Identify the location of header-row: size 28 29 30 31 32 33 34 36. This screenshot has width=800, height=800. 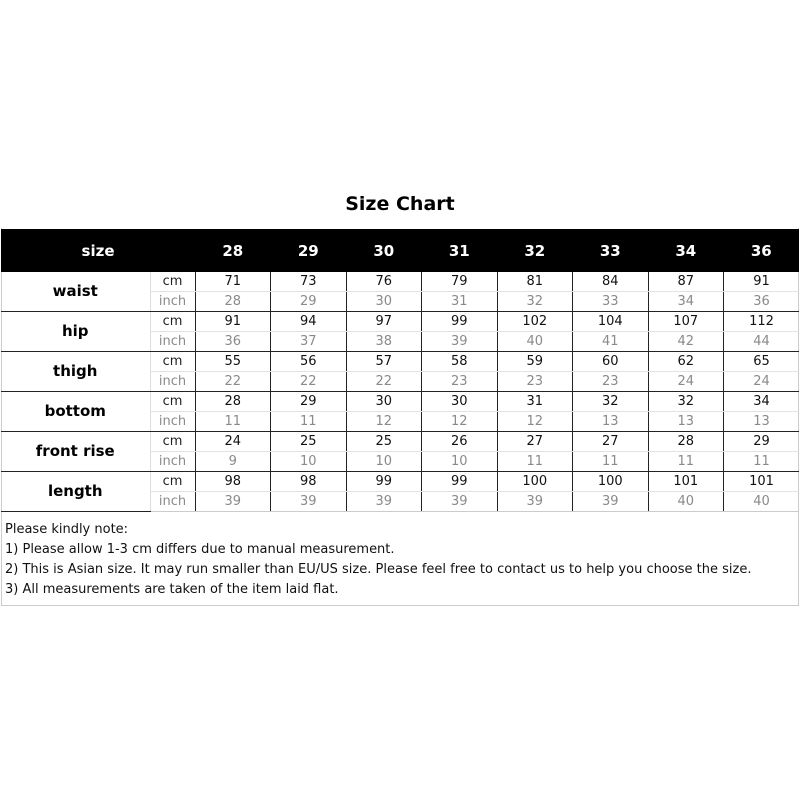
(400, 250).